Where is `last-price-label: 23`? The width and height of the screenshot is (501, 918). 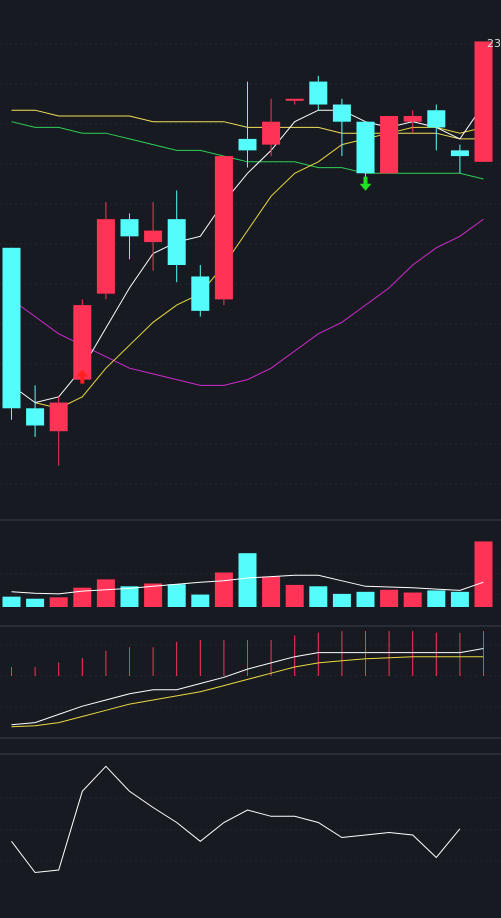 last-price-label: 23 is located at coordinates (494, 43).